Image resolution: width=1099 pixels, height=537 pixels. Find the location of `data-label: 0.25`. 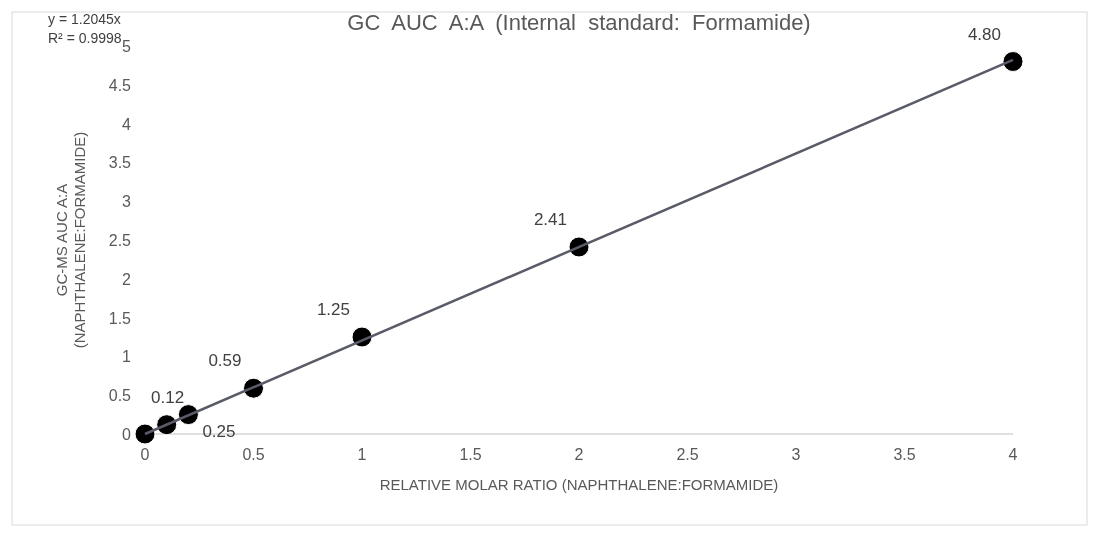

data-label: 0.25 is located at coordinates (219, 431).